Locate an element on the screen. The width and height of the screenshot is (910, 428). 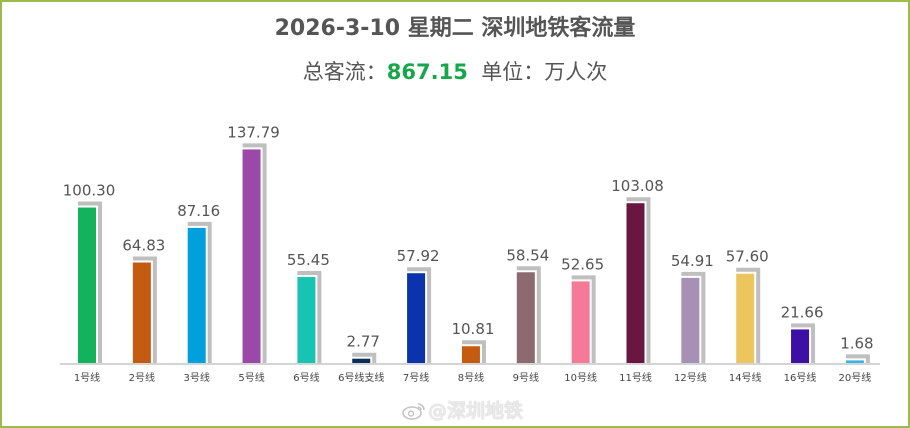
category-label: 11号线 is located at coordinates (635, 377).